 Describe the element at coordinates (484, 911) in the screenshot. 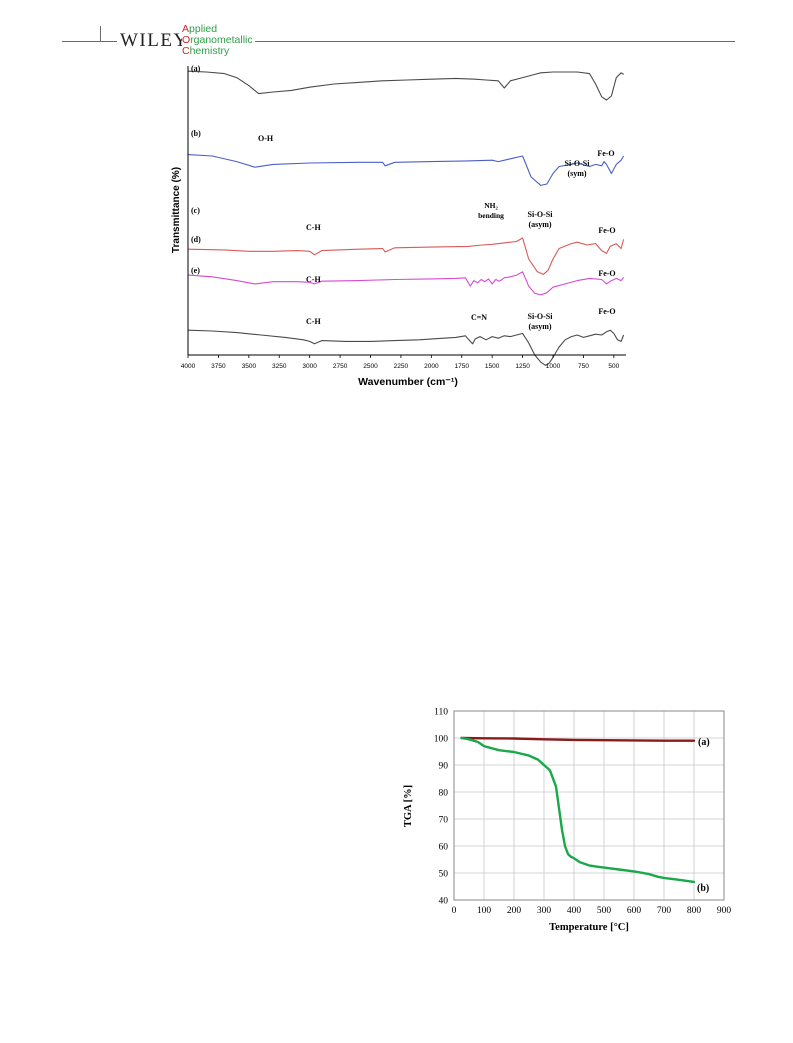

I see `tga-x-tick-label: 100` at that location.